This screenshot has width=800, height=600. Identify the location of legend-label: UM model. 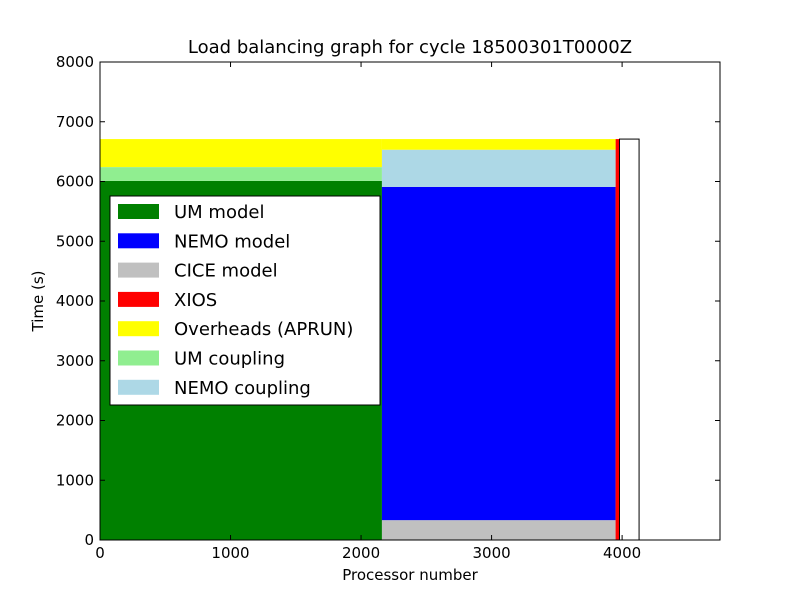
(219, 212).